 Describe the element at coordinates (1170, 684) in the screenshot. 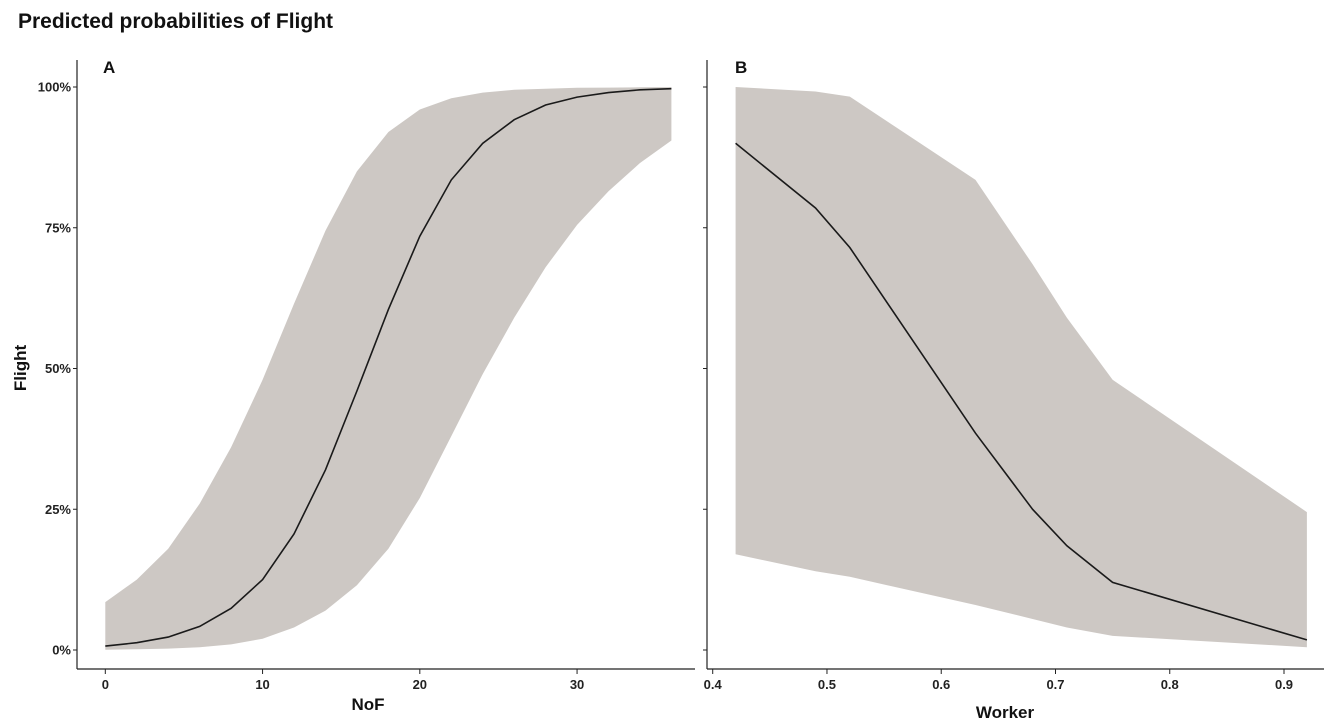

I see `panel-b-x-tick-label: 0.8` at that location.